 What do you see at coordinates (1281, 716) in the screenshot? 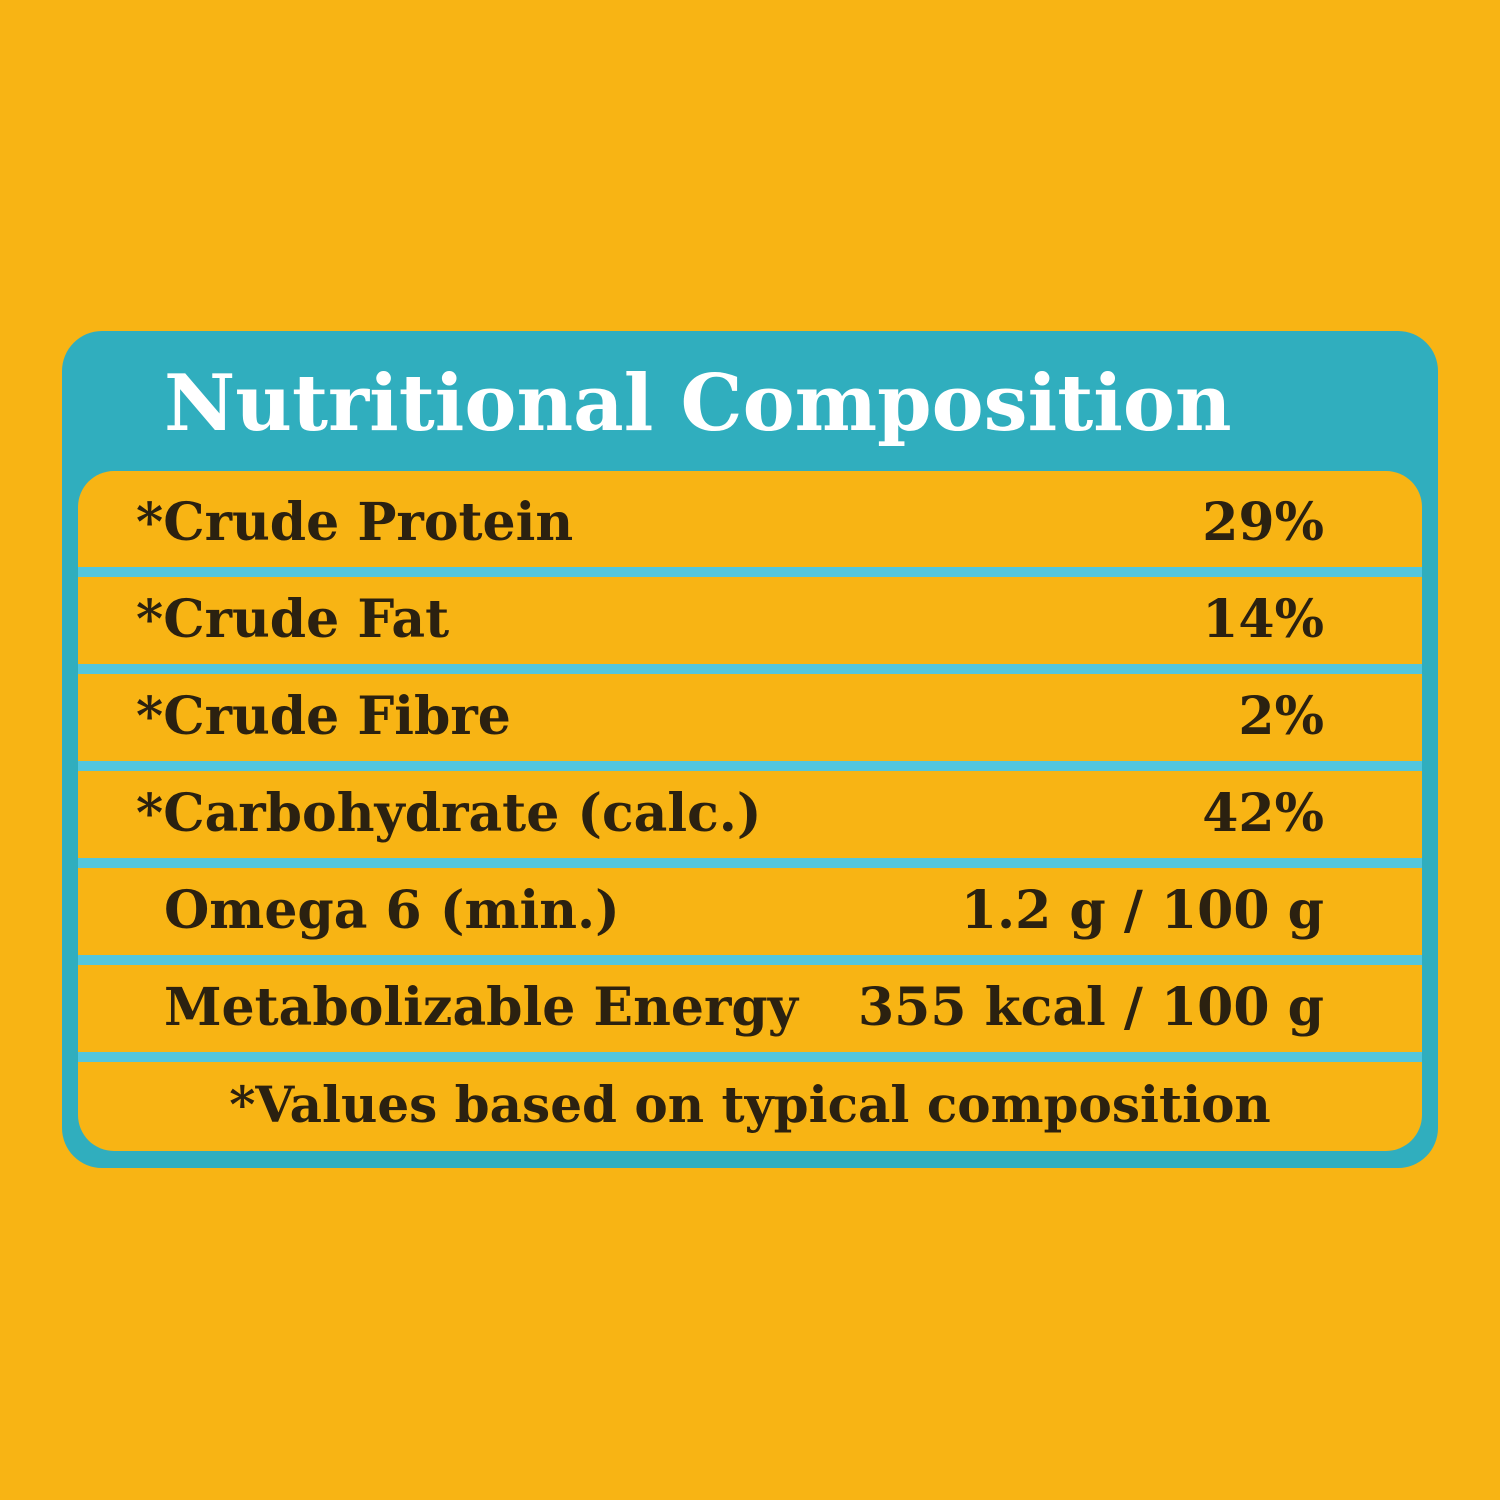
I see `nutrient-value: 2%` at bounding box center [1281, 716].